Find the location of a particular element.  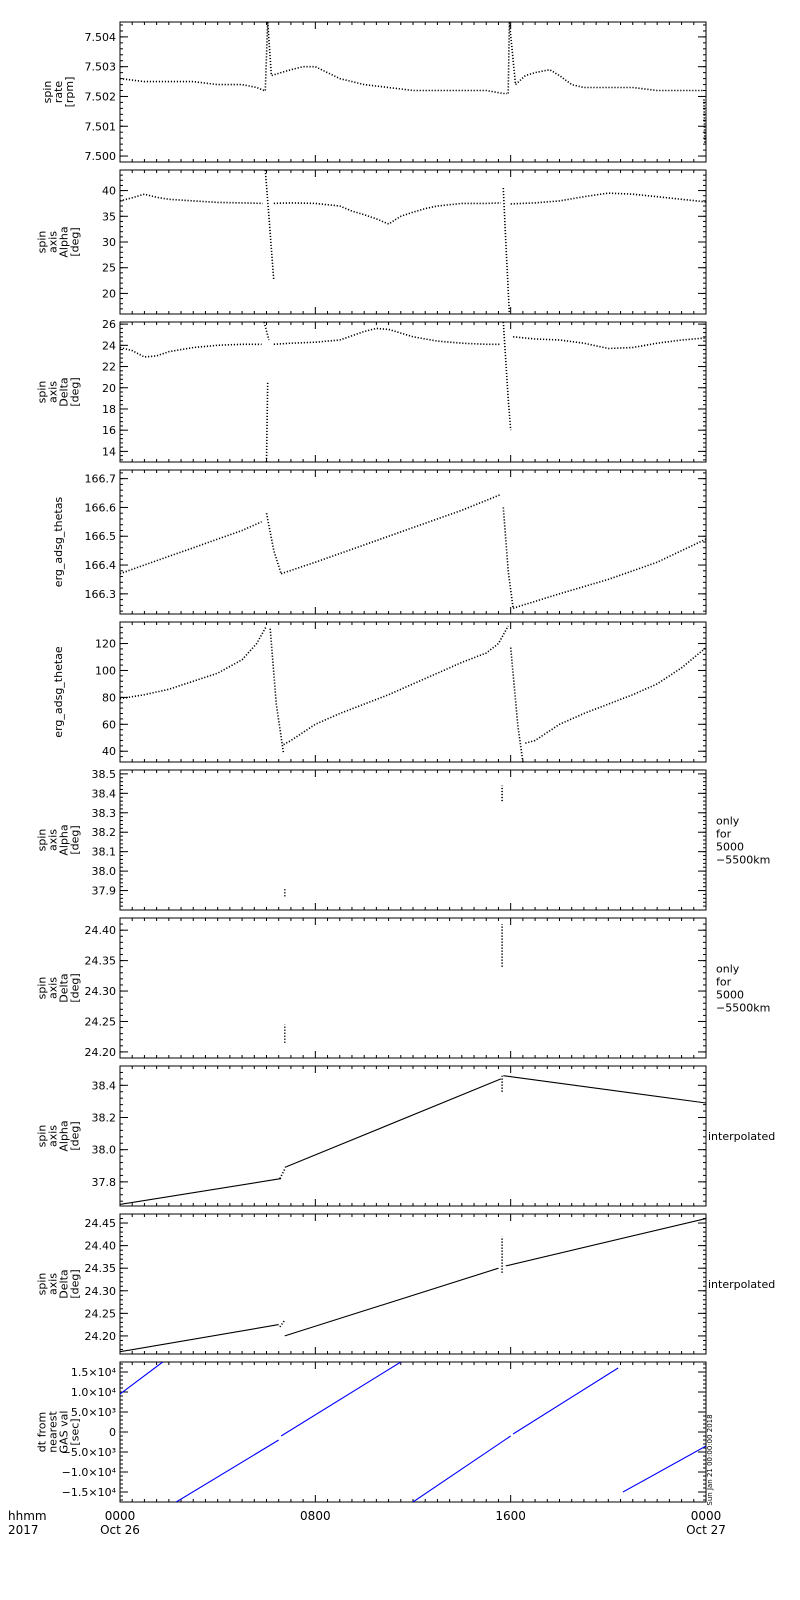

y-axis-title: Delta is located at coordinates (64, 1283).